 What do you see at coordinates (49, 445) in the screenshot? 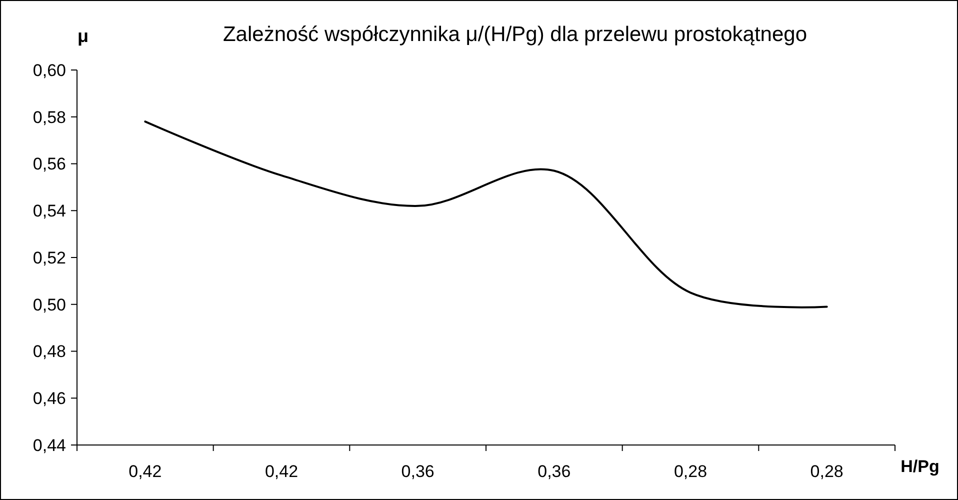
I see `y-tick-label: 0,44` at bounding box center [49, 445].